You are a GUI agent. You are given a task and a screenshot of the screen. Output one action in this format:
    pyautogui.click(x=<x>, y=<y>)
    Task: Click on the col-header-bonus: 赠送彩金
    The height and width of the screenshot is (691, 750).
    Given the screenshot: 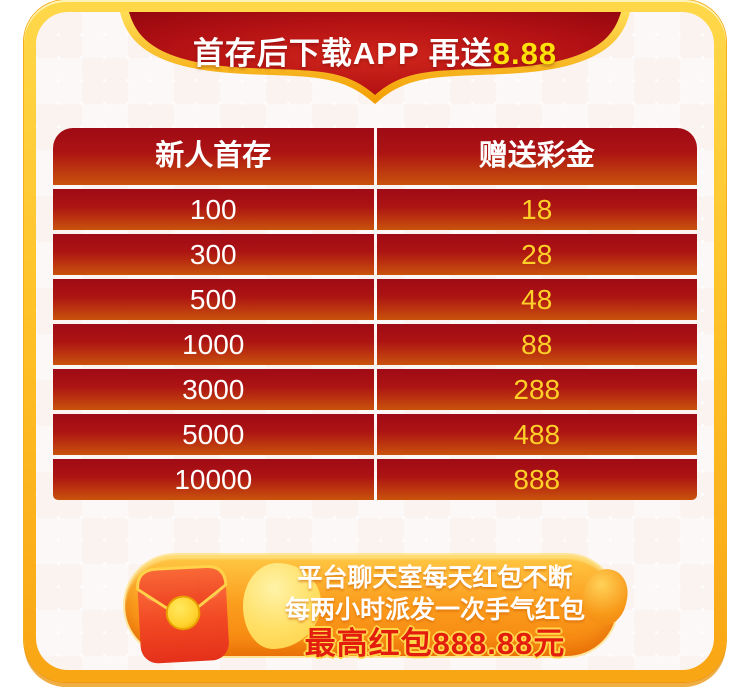 What is the action you would take?
    pyautogui.click(x=536, y=156)
    